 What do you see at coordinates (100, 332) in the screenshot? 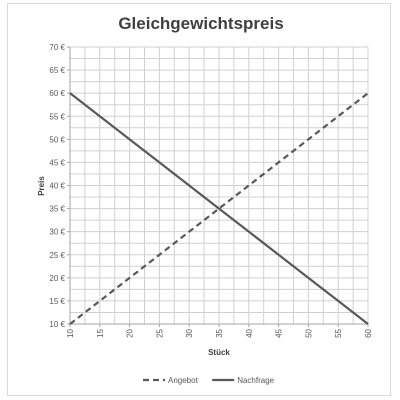
I see `x-tick-label: 15` at bounding box center [100, 332].